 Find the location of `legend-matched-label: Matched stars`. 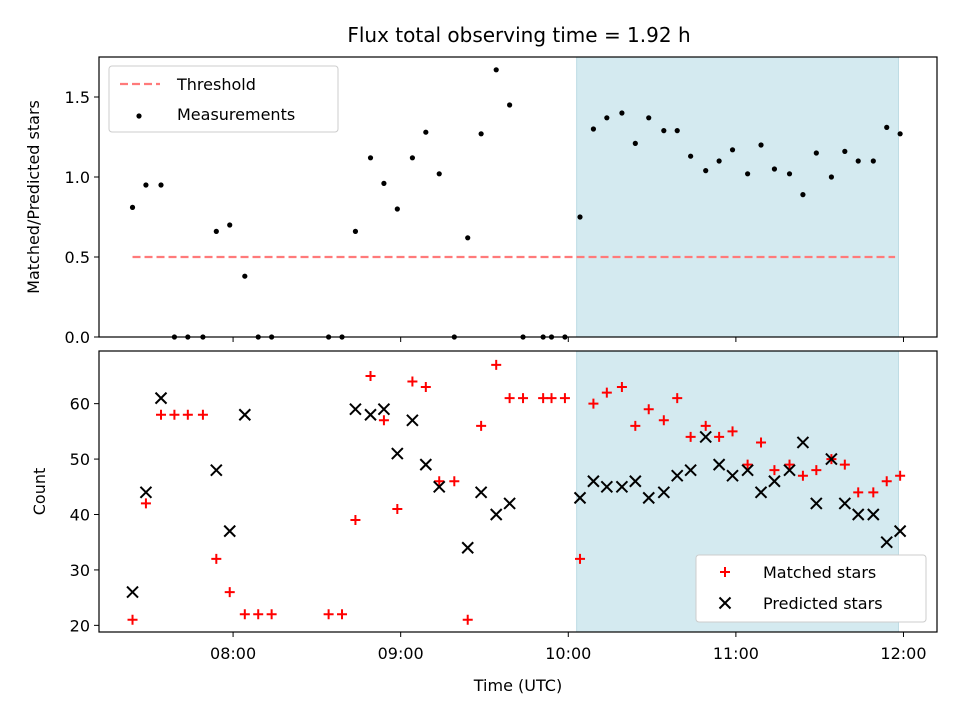

legend-matched-label: Matched stars is located at coordinates (819, 572).